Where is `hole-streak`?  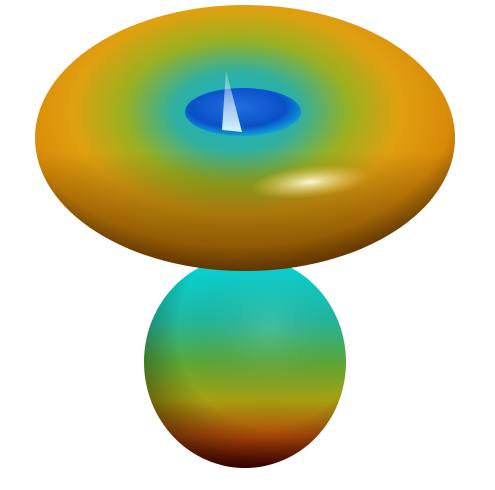 hole-streak is located at coordinates (232, 101).